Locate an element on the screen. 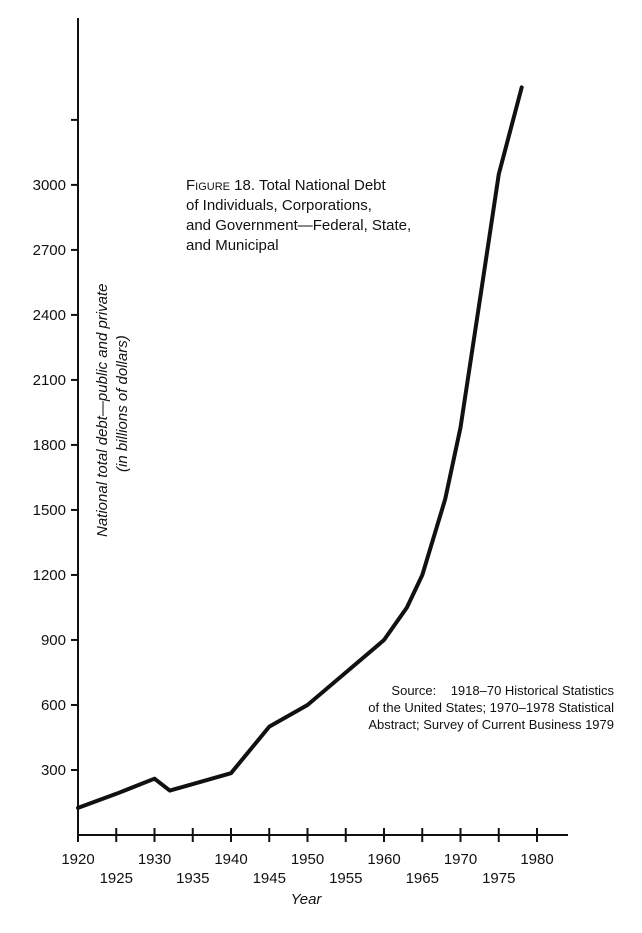  y-axis-label-line-1: National total debt—public and private is located at coordinates (102, 411).